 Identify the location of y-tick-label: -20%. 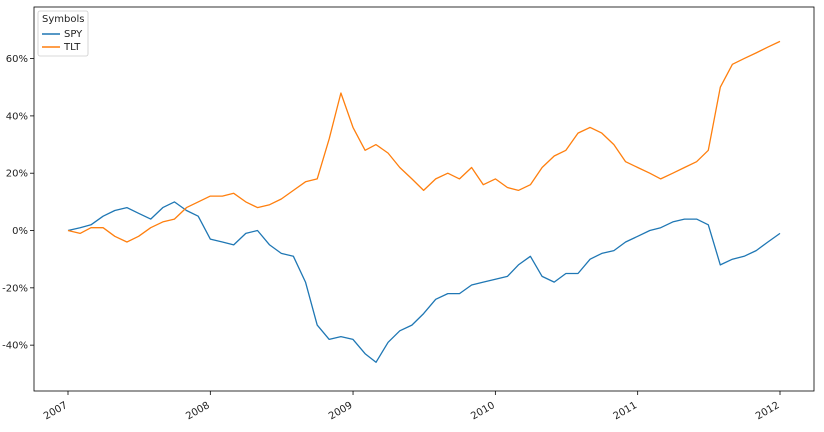
(15, 288).